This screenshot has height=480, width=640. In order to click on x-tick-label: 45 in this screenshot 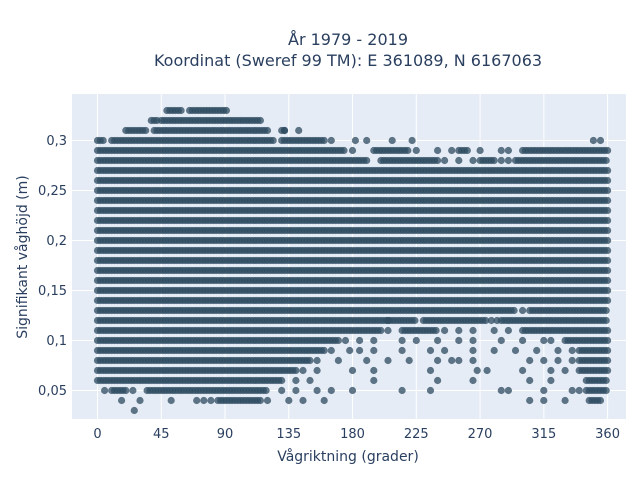, I will do `click(161, 434)`.